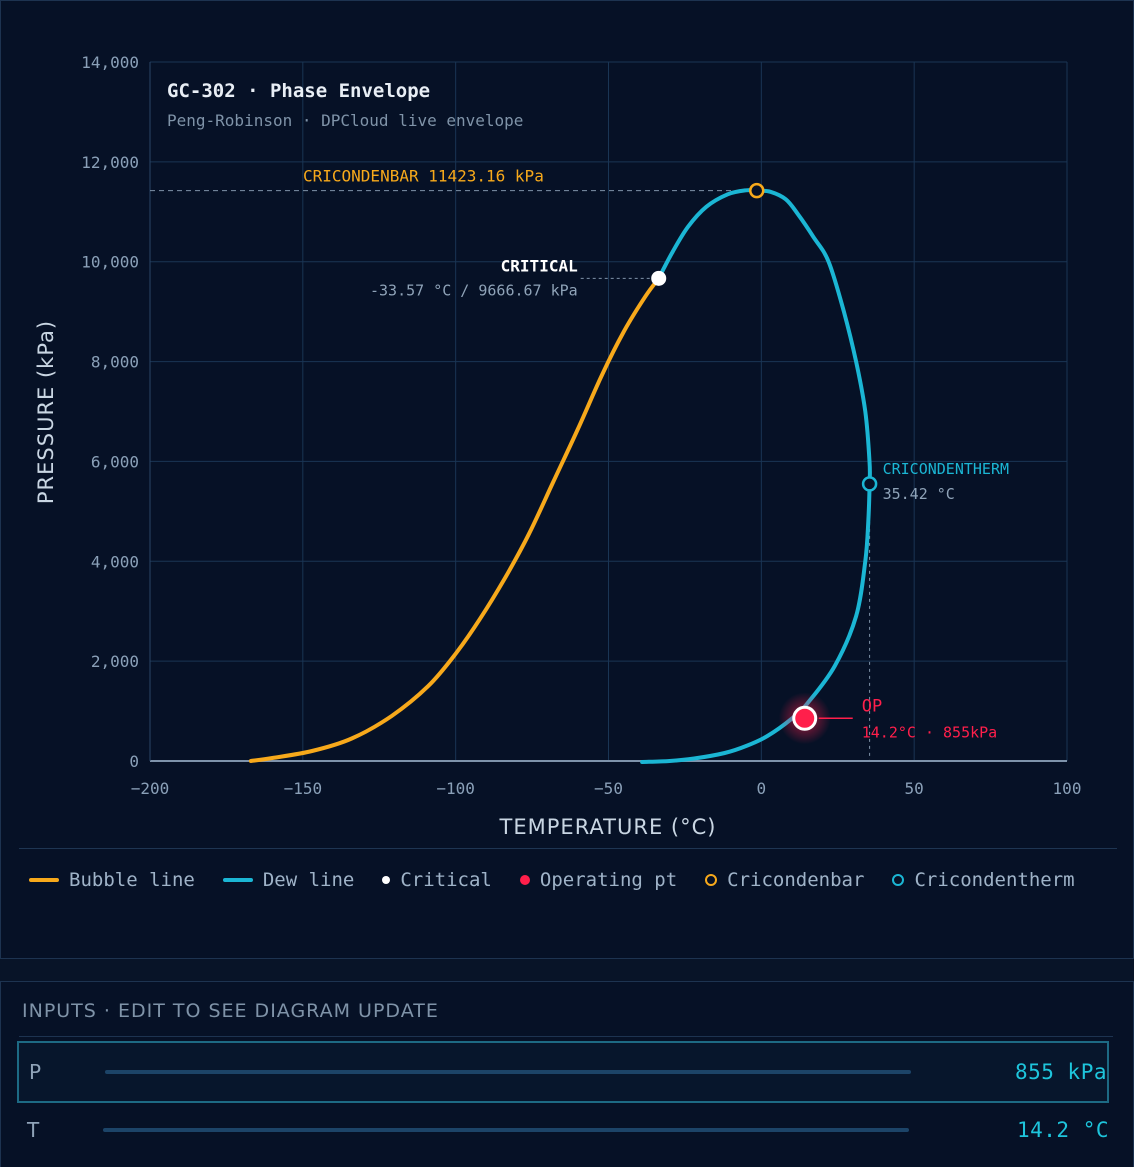 The width and height of the screenshot is (1134, 1167). I want to click on x-tick-label: 100, so click(1067, 788).